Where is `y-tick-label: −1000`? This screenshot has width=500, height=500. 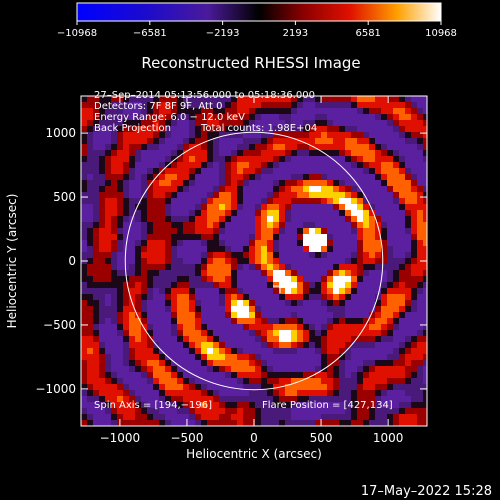
y-tick-label: −1000 is located at coordinates (55, 389).